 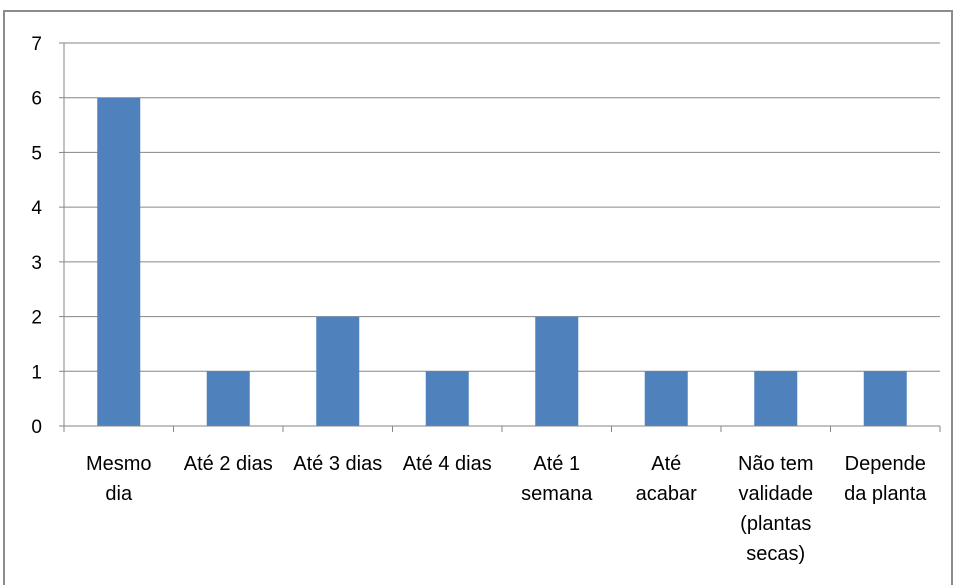 I want to click on x-category-label: Até 1 semana, so click(x=557, y=479).